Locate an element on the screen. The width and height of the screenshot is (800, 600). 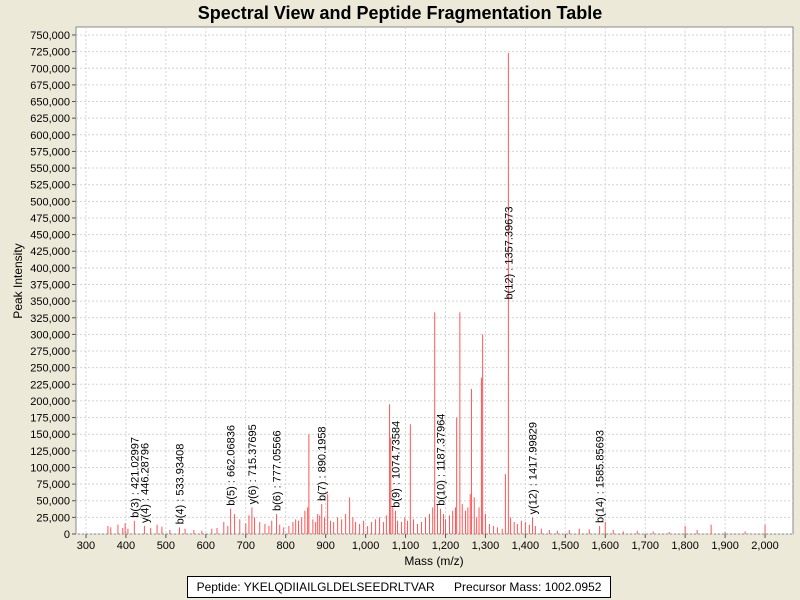
fragment-annotation: b(7) : 890.1958 is located at coordinates (323, 463).